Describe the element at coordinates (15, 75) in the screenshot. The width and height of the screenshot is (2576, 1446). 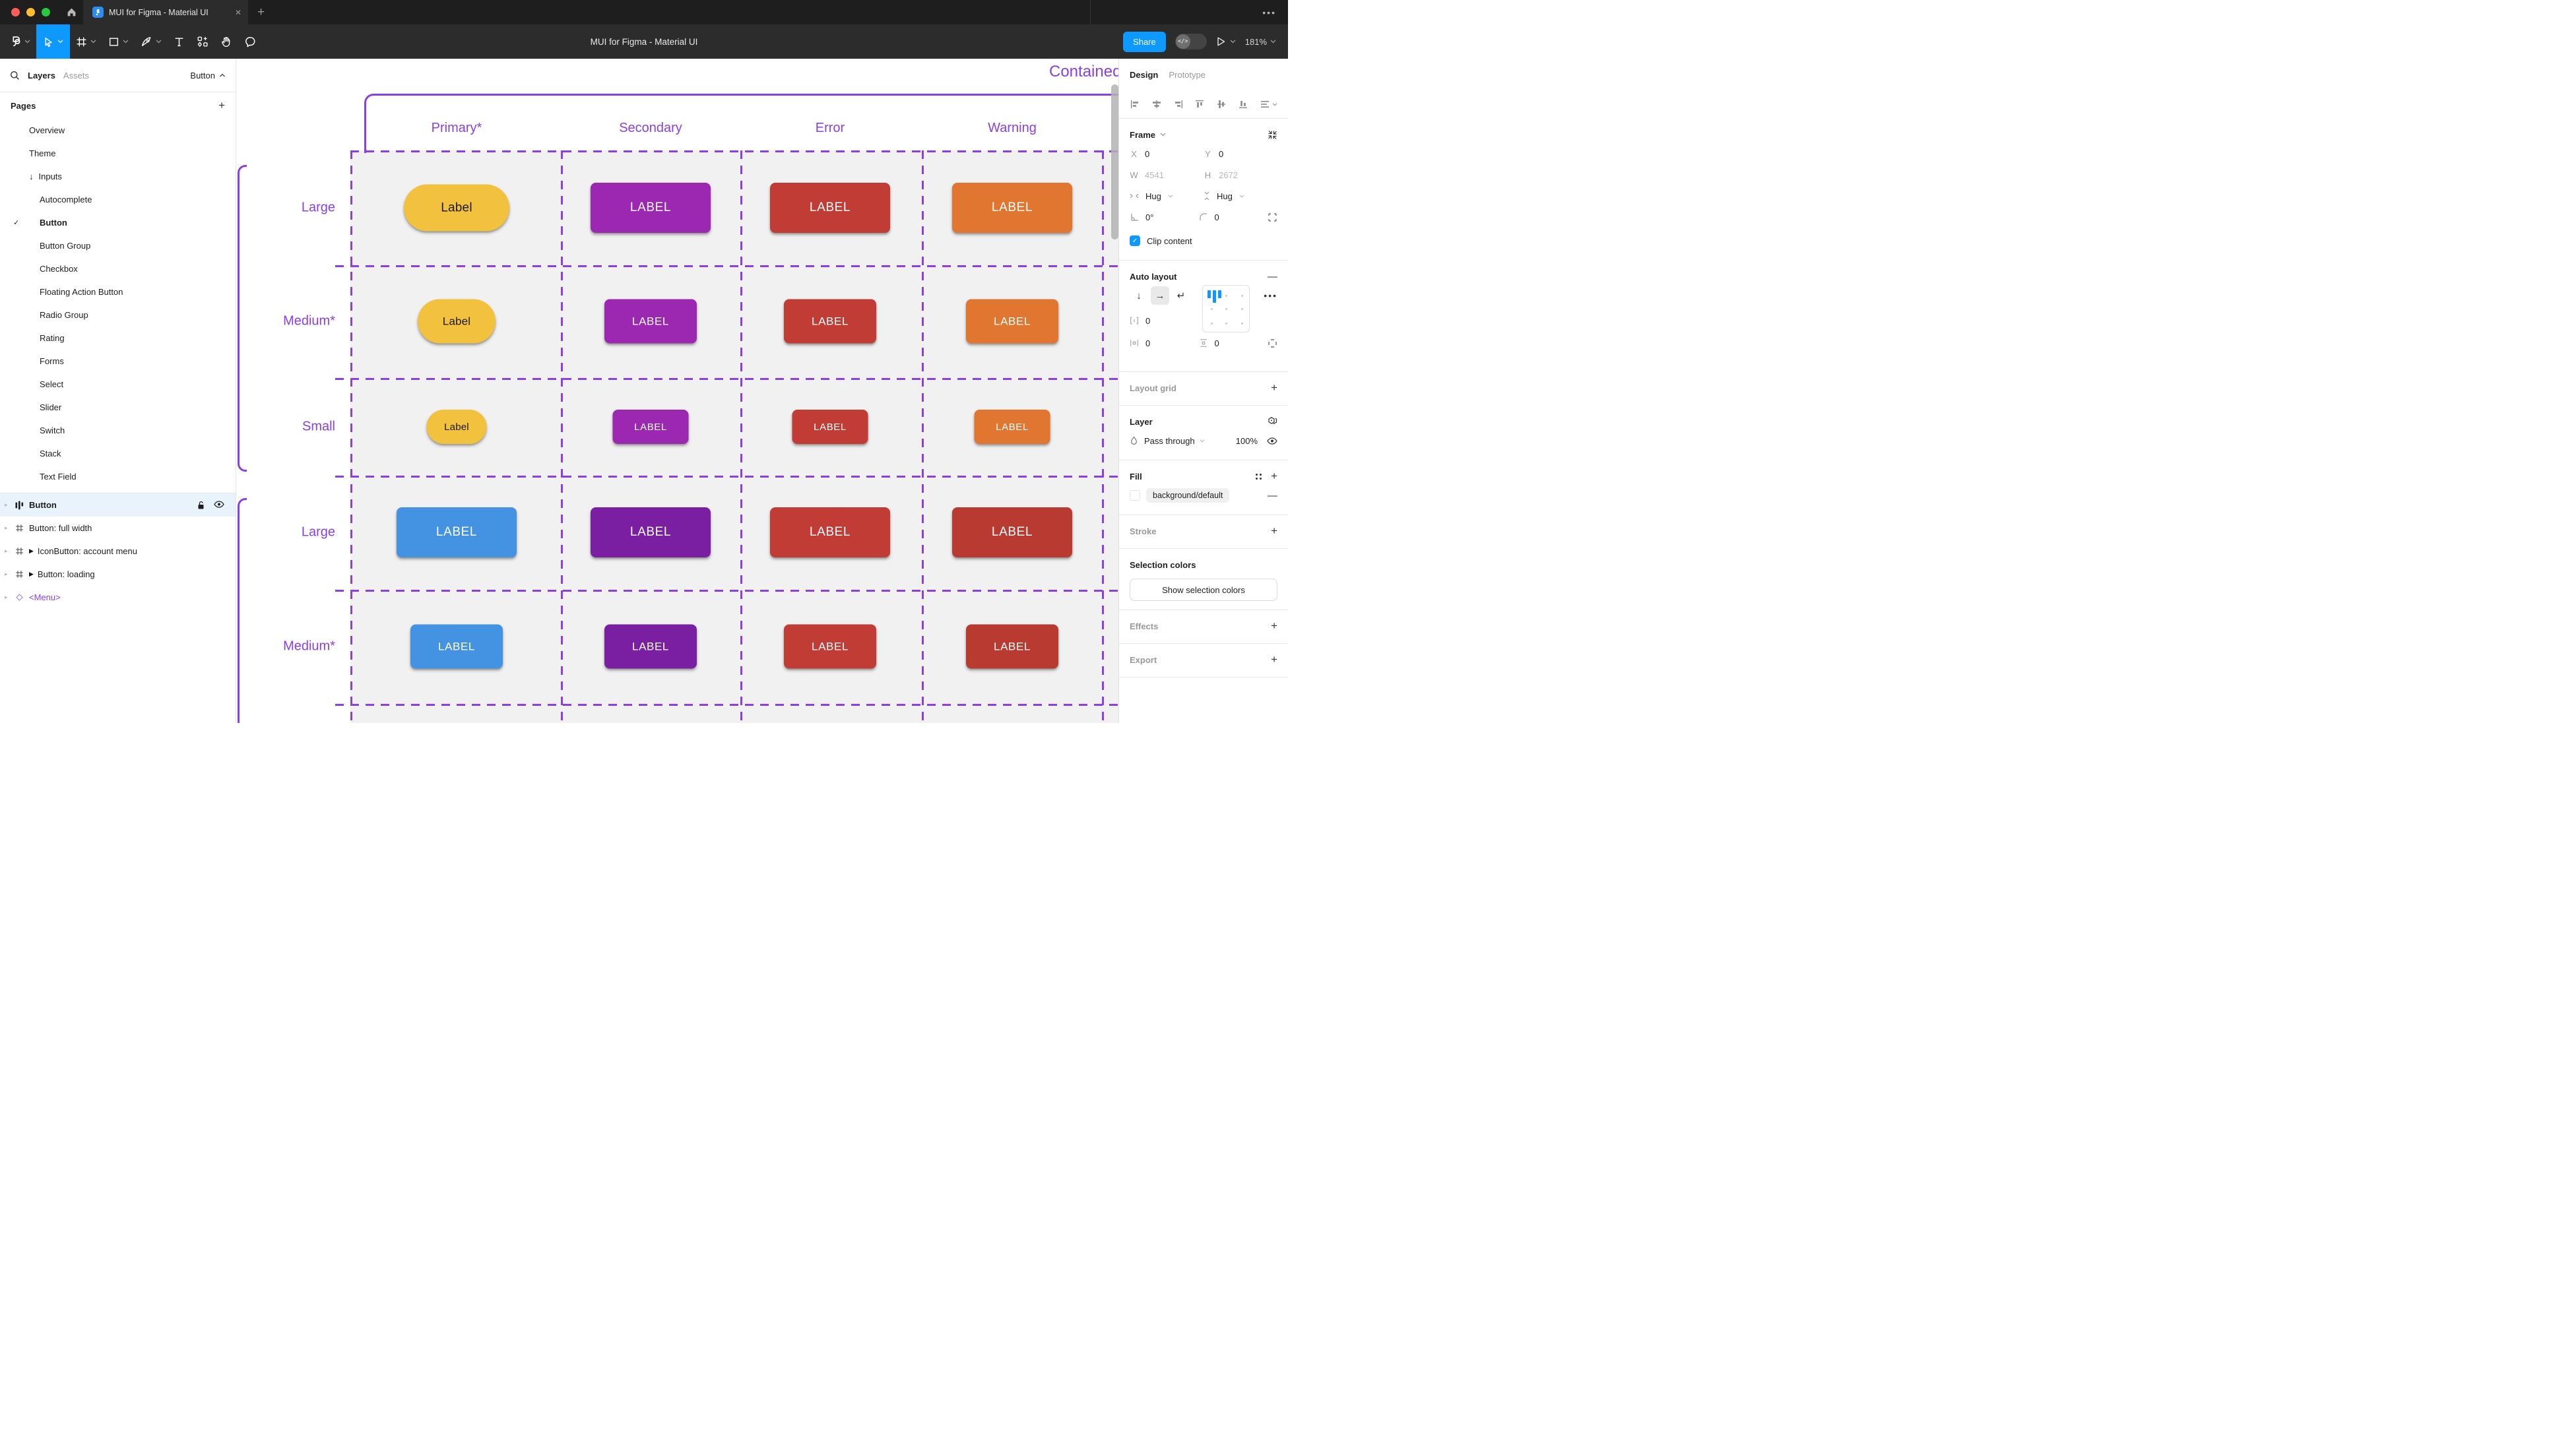
I see `search-icon` at that location.